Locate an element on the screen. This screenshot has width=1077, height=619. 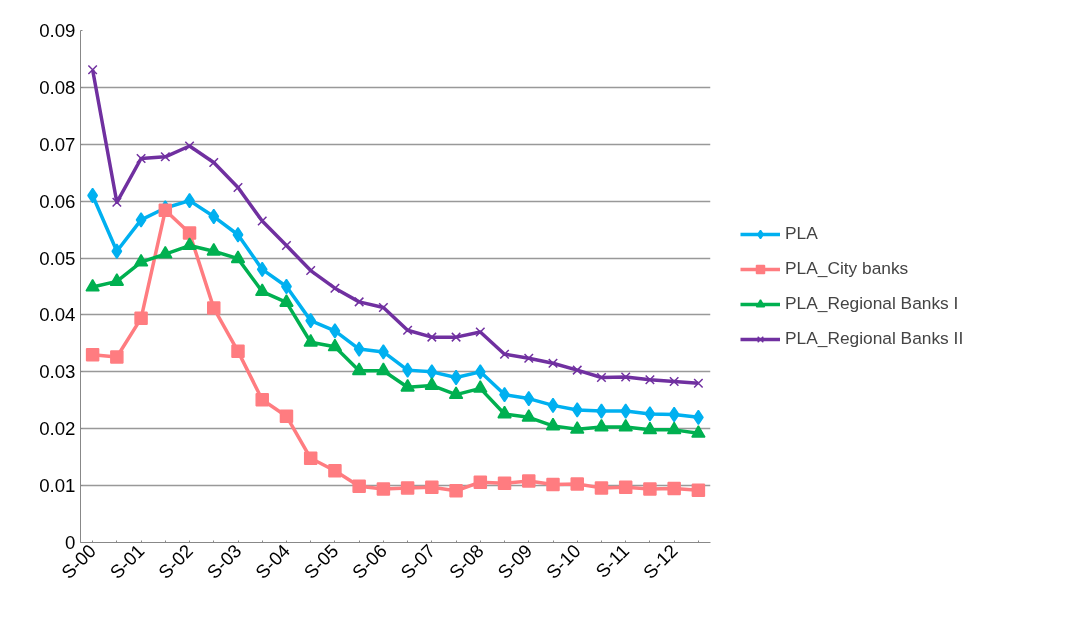
y-tick-label: 0.06 is located at coordinates (57, 201).